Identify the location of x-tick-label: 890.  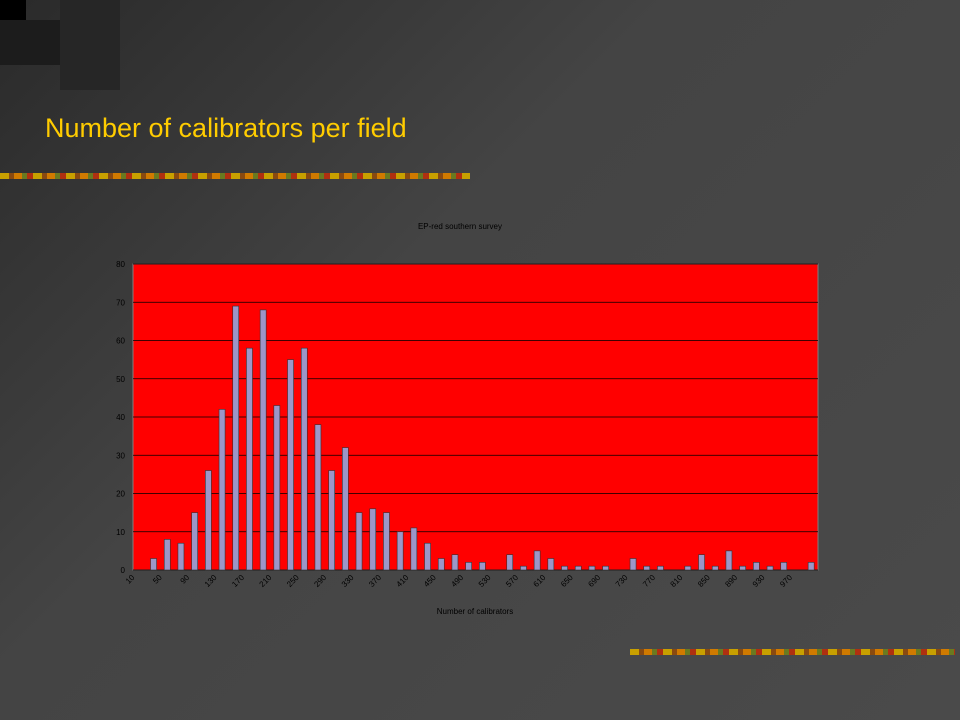
(731, 581).